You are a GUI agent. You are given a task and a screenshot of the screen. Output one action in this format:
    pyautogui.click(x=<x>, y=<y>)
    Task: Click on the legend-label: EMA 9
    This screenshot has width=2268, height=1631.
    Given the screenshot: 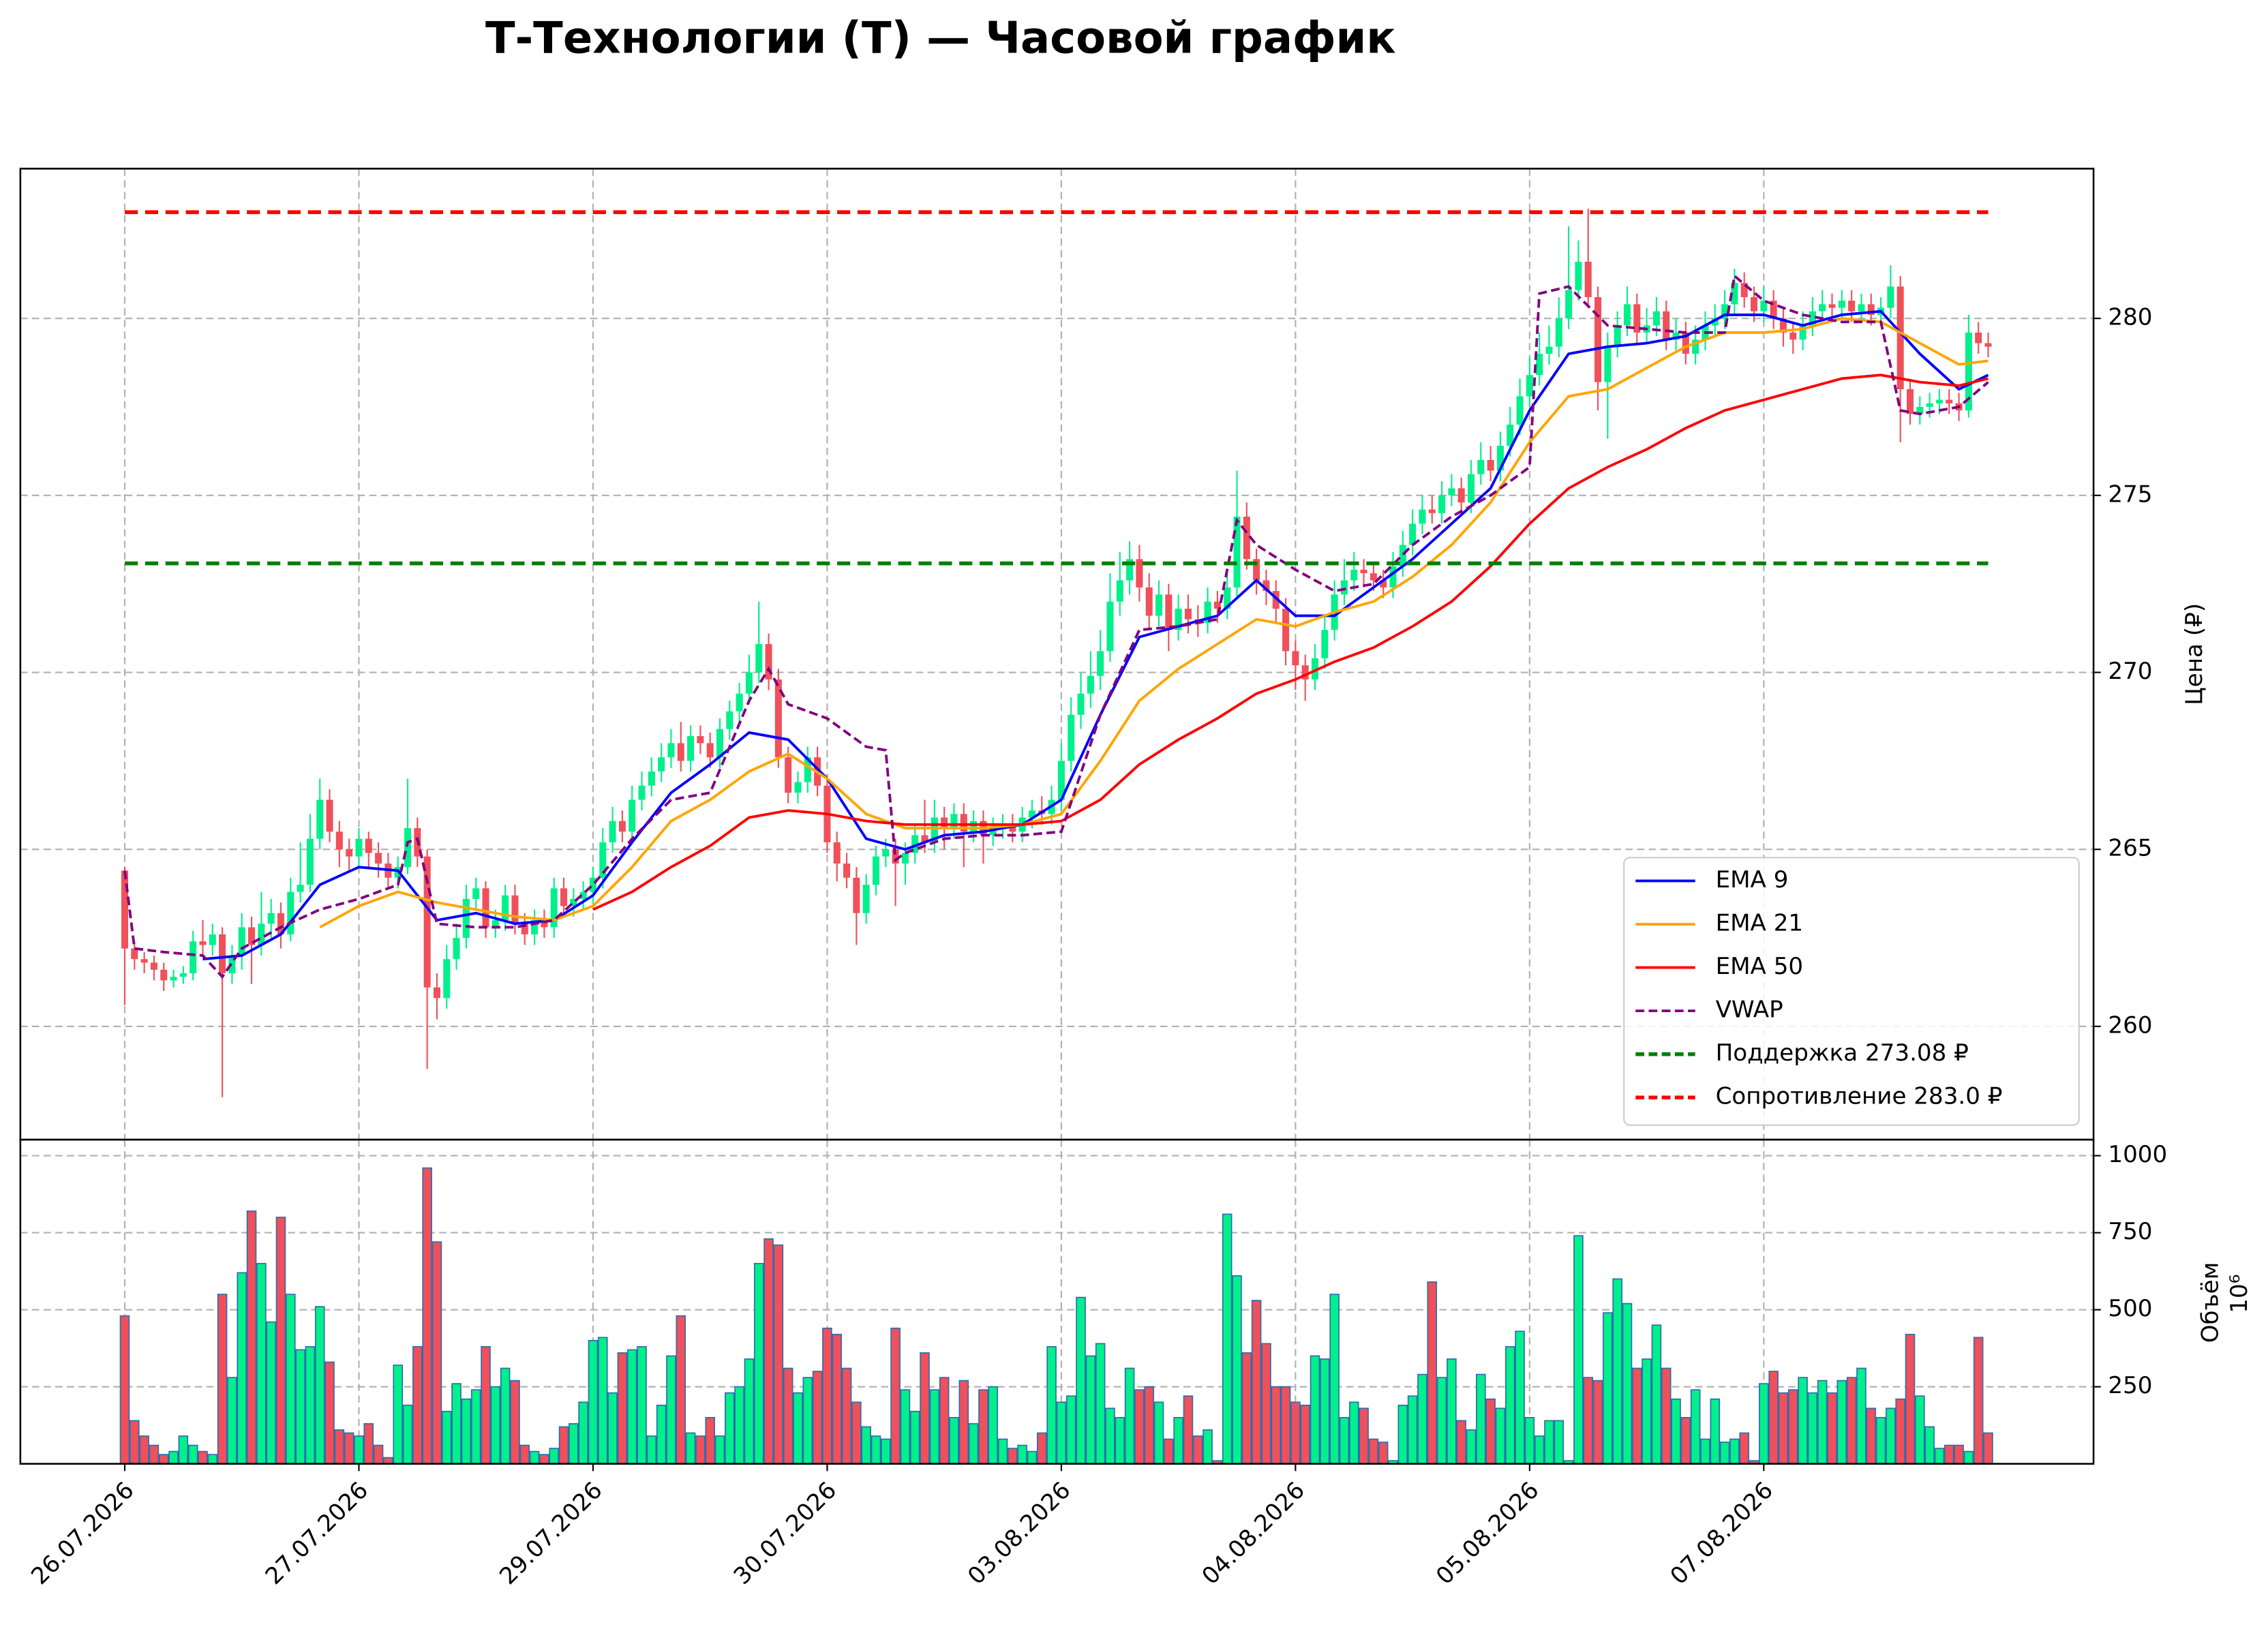 What is the action you would take?
    pyautogui.click(x=1753, y=880)
    